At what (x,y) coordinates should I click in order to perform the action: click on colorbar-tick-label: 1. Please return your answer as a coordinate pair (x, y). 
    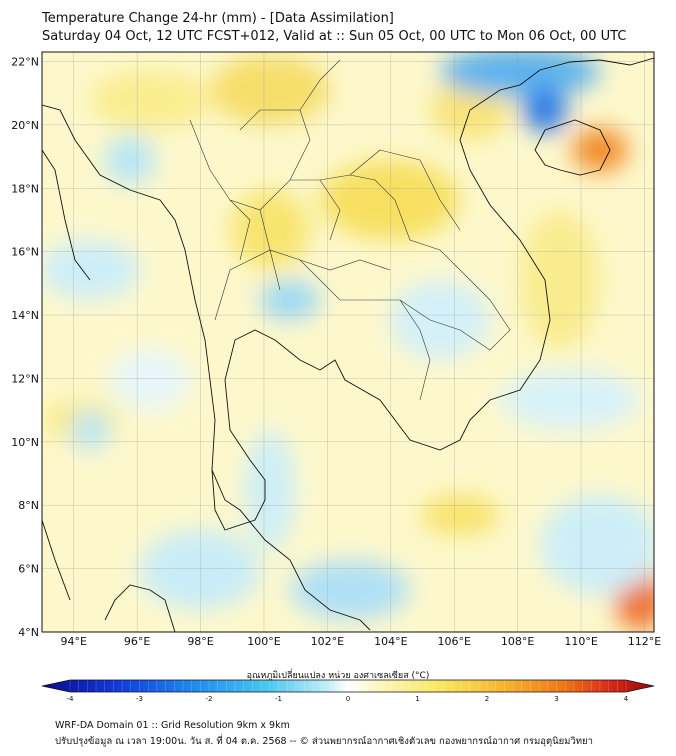
    Looking at the image, I should click on (417, 699).